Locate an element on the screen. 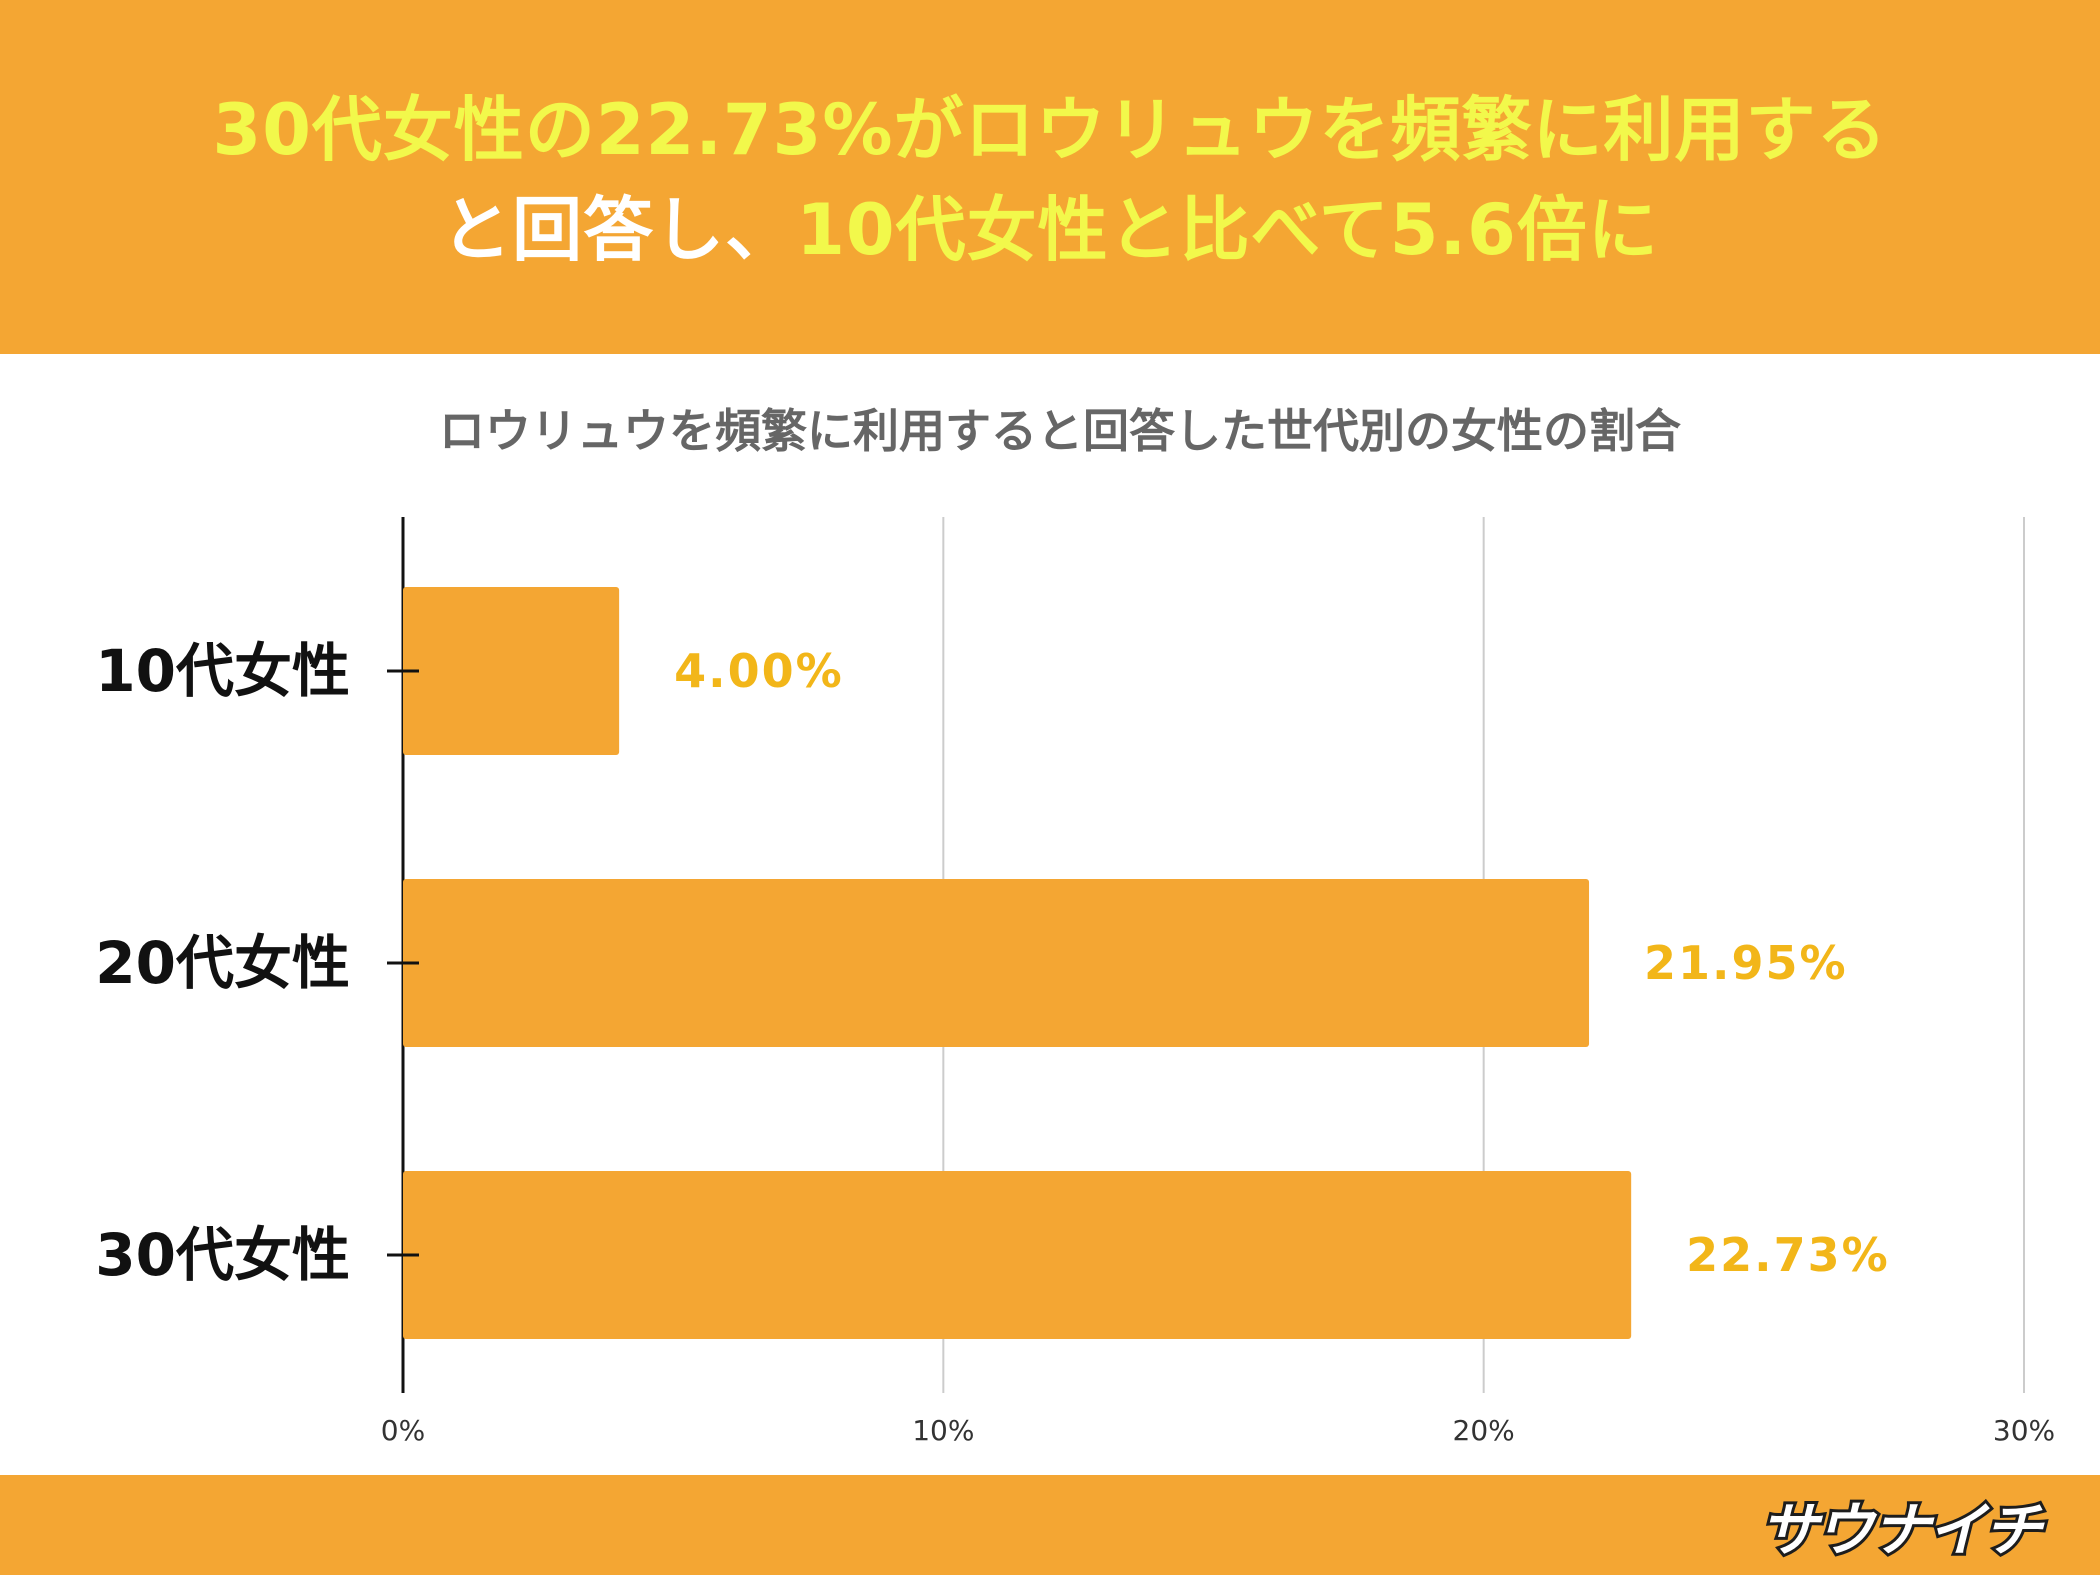 This screenshot has width=2100, height=1575. category-label: 30代女性 is located at coordinates (222, 1255).